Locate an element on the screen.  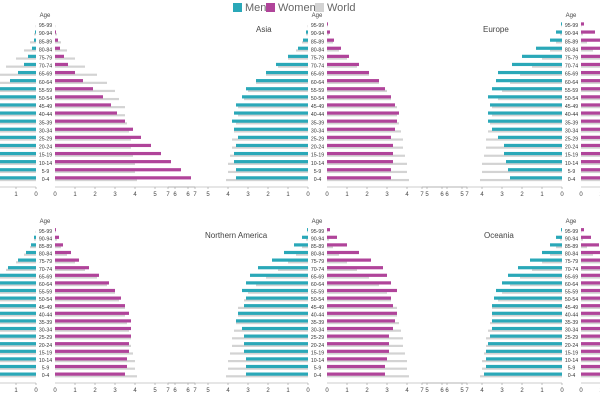
legend-swatch-men is located at coordinates (237, 7).